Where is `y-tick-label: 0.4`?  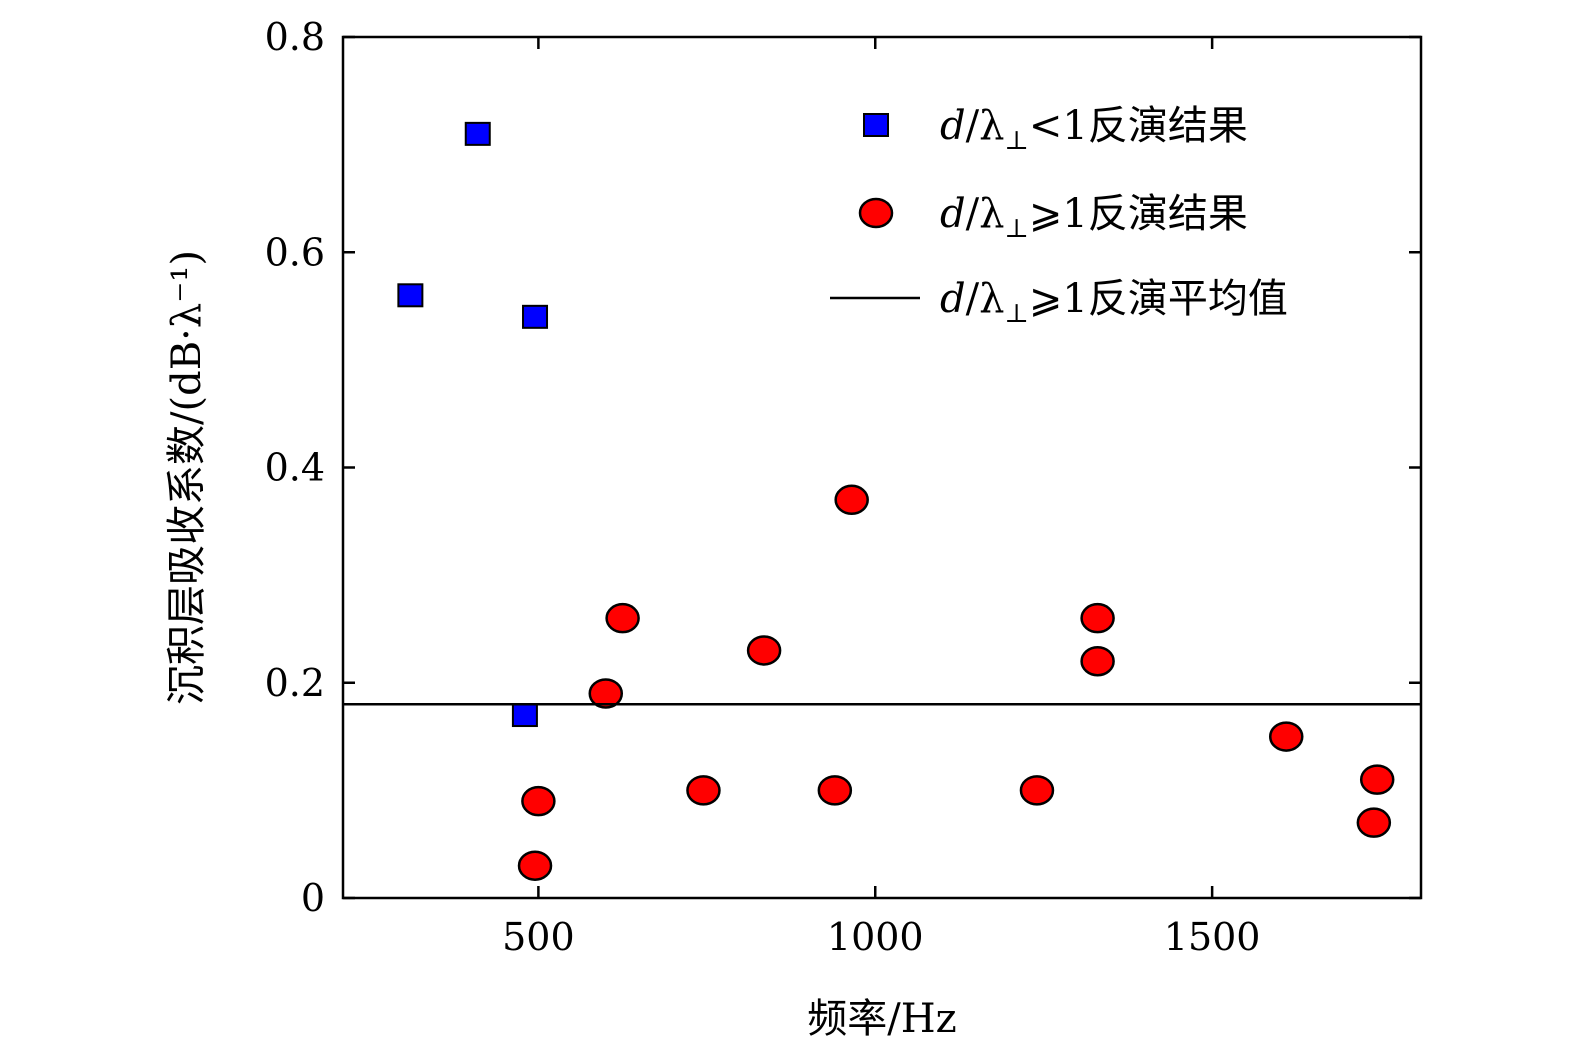
y-tick-label: 0.4 is located at coordinates (295, 468).